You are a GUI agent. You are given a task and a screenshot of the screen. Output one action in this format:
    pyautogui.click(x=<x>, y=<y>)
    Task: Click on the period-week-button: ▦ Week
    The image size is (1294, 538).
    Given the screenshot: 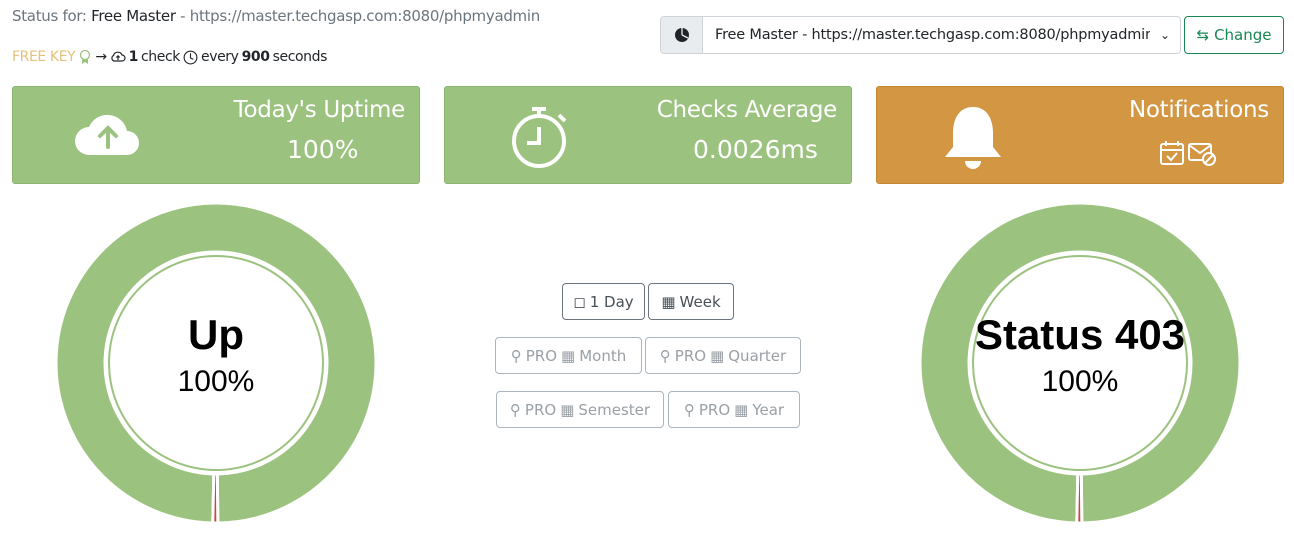 What is the action you would take?
    pyautogui.click(x=691, y=301)
    